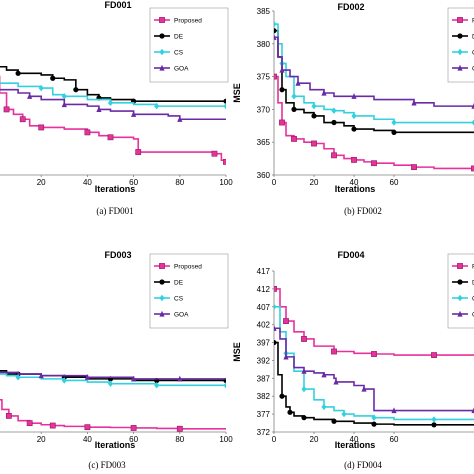 This screenshot has width=474, height=474. Describe the element at coordinates (264, 360) in the screenshot. I see `y-tick-label: 392` at that location.